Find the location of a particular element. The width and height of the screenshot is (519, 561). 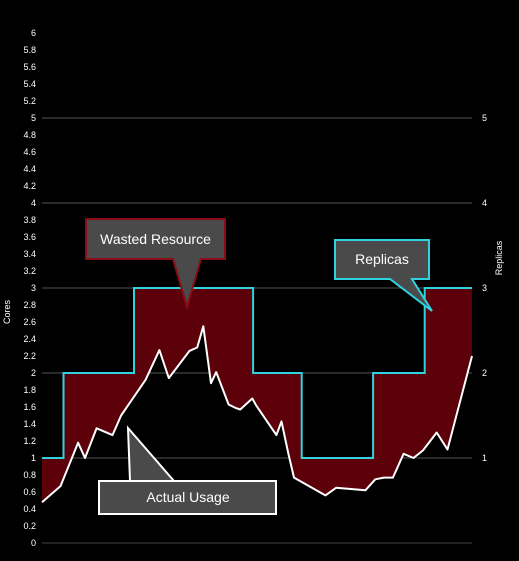

right-tick-label: 3 is located at coordinates (484, 288).